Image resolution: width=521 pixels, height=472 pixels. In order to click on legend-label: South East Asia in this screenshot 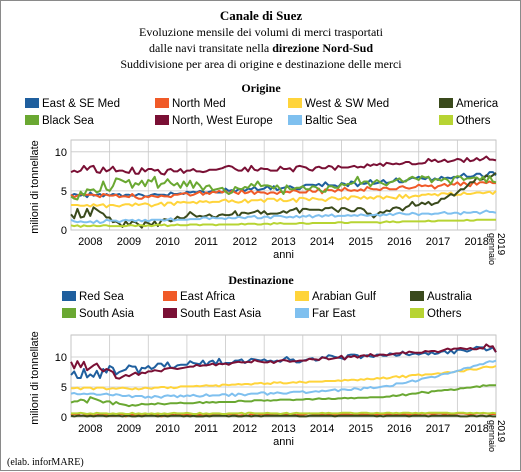, I will do `click(221, 314)`.